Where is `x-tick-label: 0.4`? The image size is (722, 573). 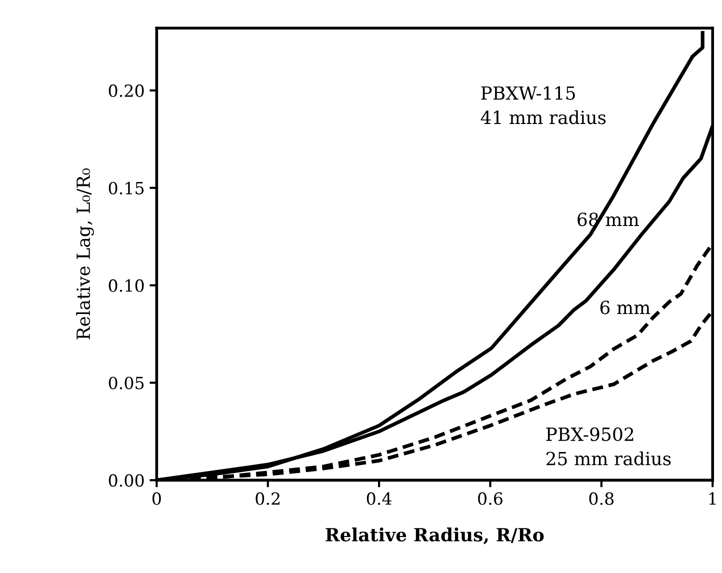
x-tick-label: 0.4 is located at coordinates (379, 498).